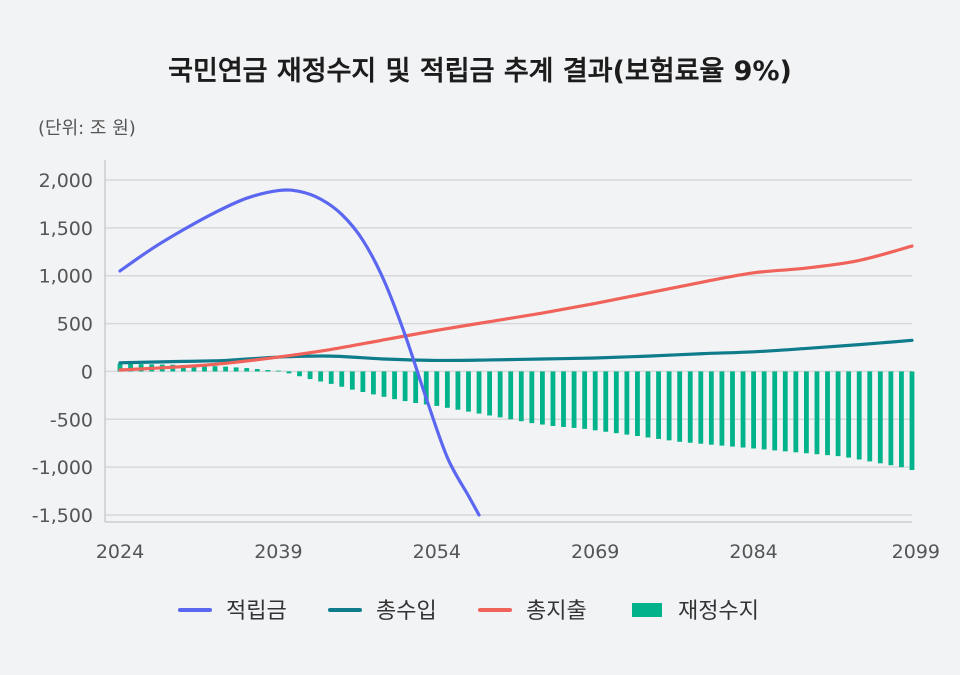  I want to click on x-tick-label: 2069, so click(595, 552).